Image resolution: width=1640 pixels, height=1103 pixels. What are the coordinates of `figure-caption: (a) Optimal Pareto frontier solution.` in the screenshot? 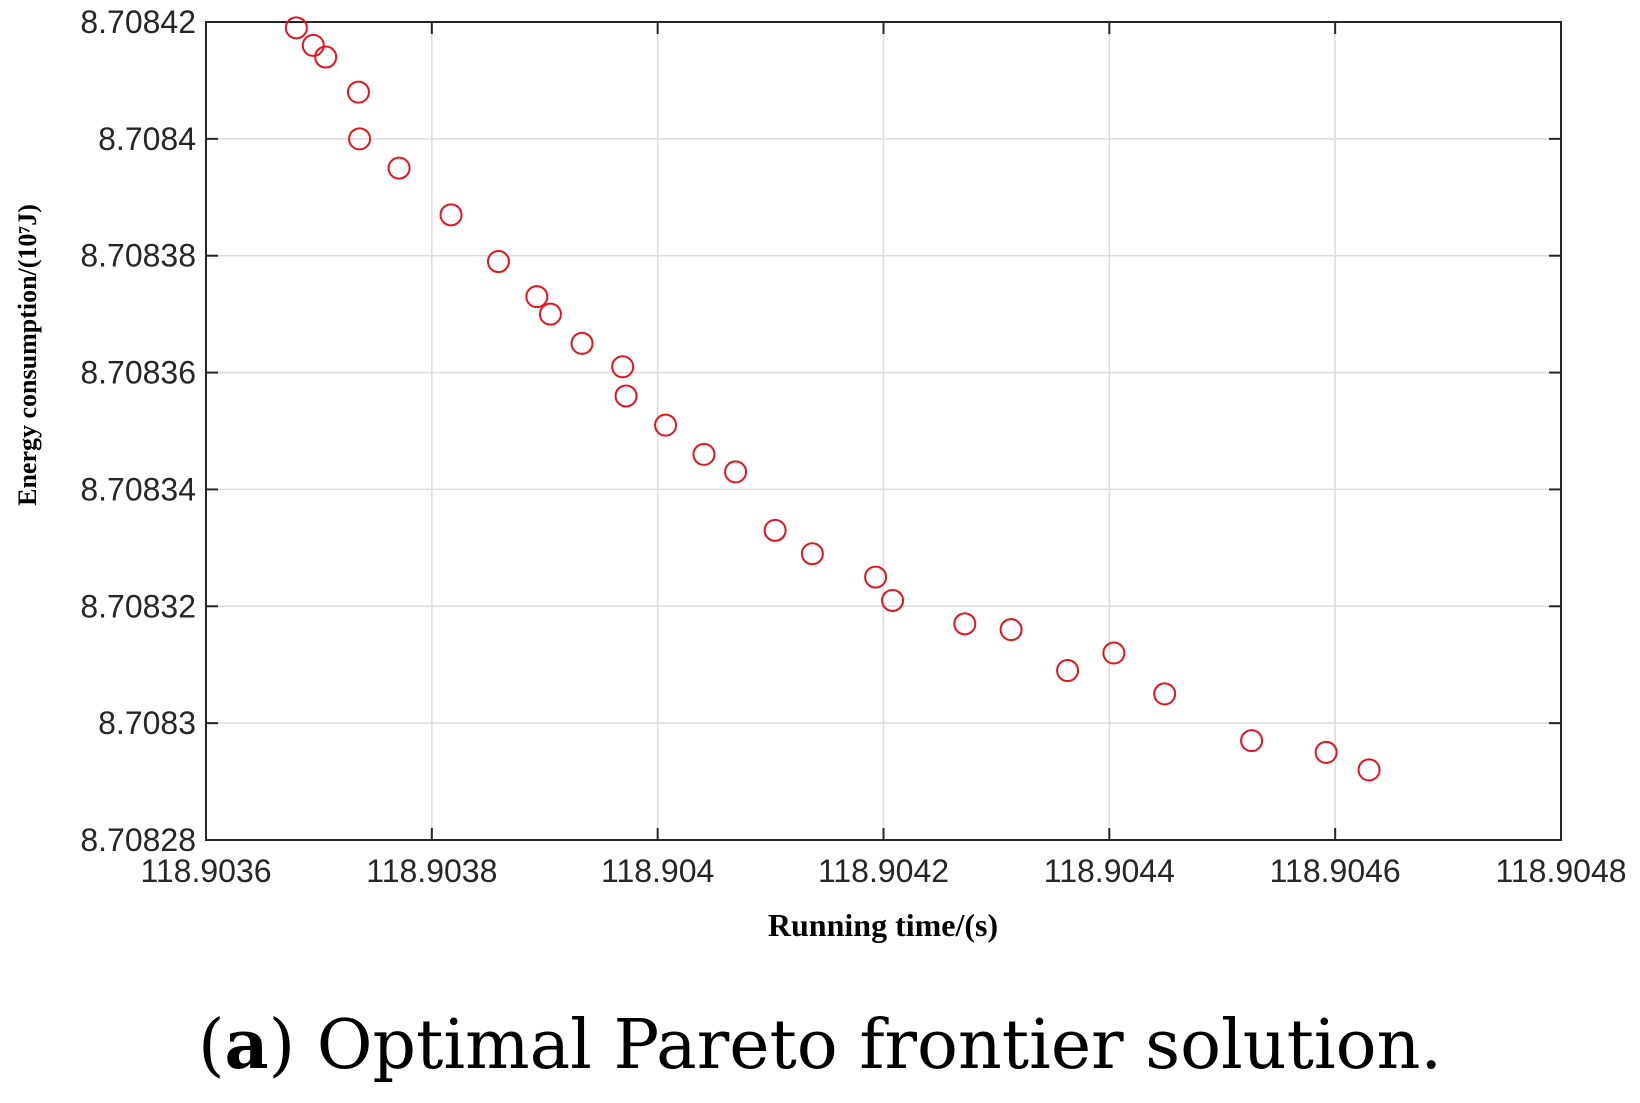 It's located at (820, 1045).